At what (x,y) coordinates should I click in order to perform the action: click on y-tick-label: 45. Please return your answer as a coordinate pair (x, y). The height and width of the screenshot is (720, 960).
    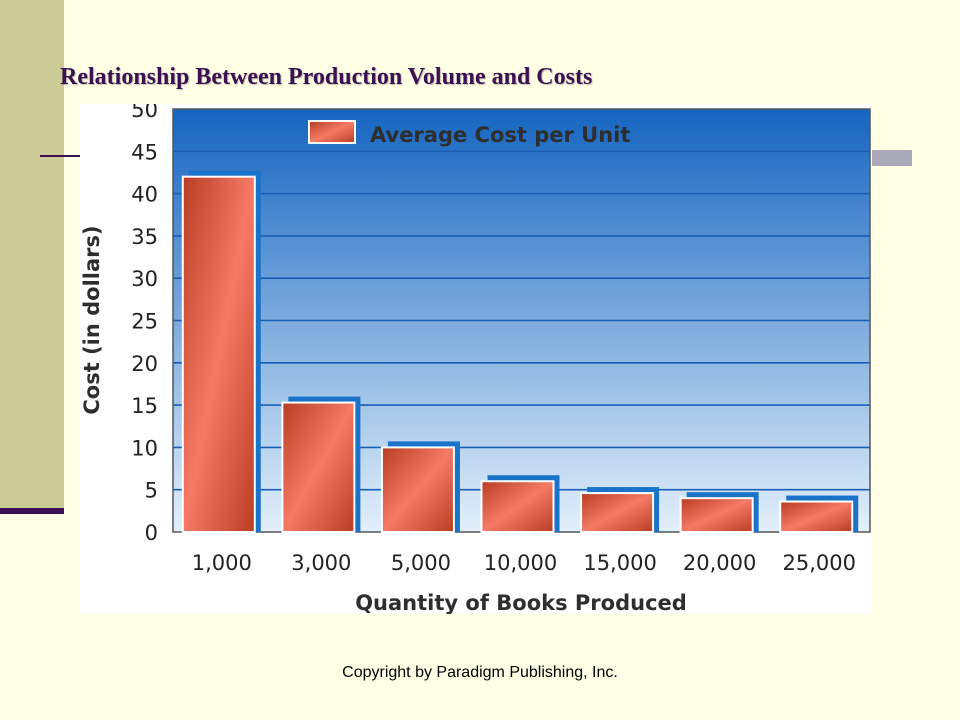
    Looking at the image, I should click on (144, 152).